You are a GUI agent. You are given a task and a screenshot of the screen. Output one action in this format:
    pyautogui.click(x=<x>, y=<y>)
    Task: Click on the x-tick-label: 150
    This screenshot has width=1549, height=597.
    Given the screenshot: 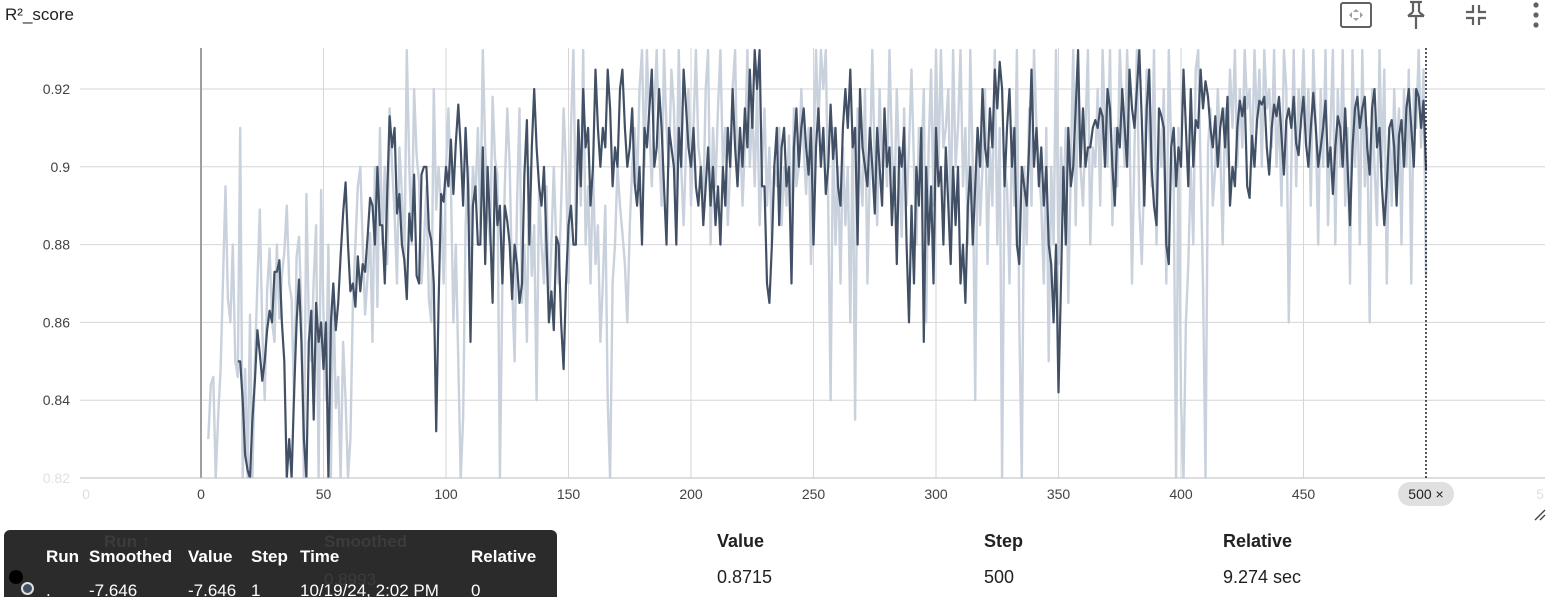 What is the action you would take?
    pyautogui.click(x=569, y=494)
    